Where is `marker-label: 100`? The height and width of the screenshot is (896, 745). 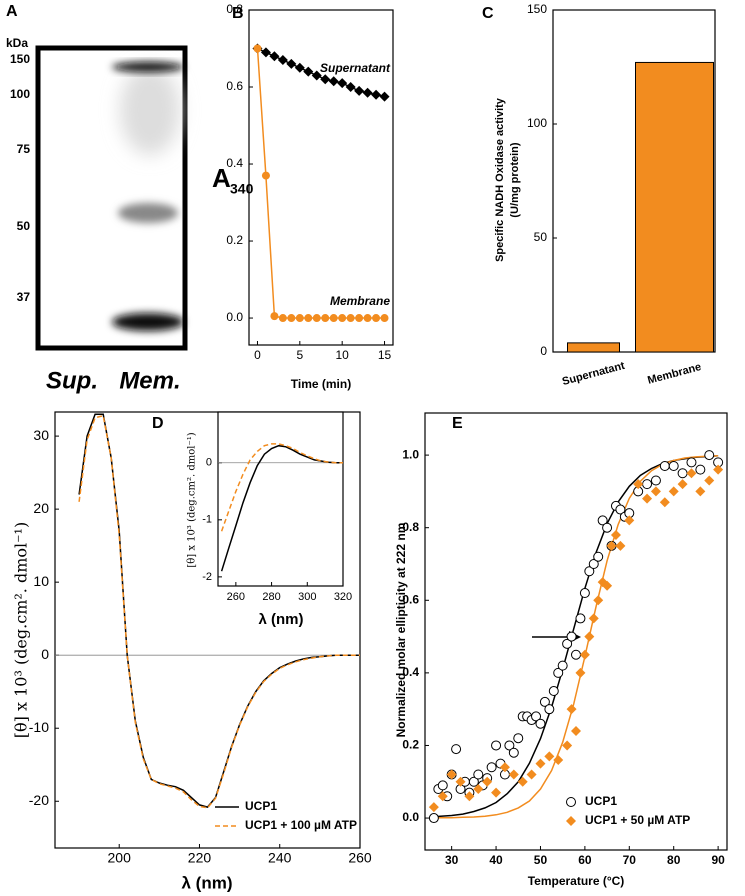 marker-label: 100 is located at coordinates (20, 94).